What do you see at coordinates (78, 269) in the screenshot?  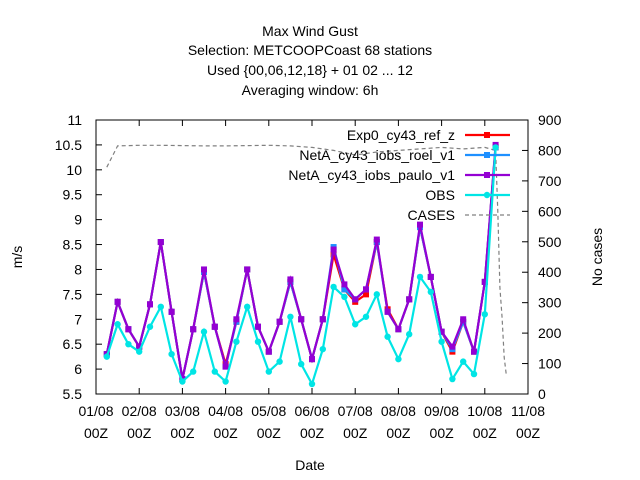 I see `y-tick-label: 8` at bounding box center [78, 269].